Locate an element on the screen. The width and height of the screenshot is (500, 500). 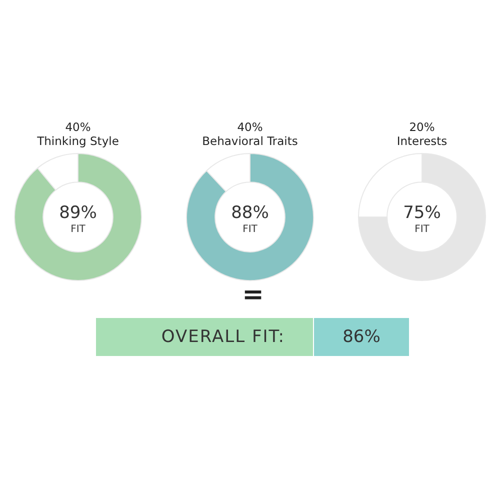
text: 86% is located at coordinates (361, 337).